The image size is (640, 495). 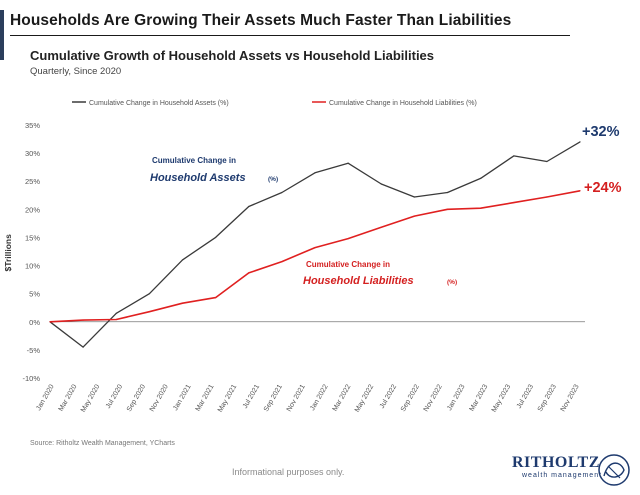 I want to click on x-tick-label: Mar 2023, so click(x=479, y=397).